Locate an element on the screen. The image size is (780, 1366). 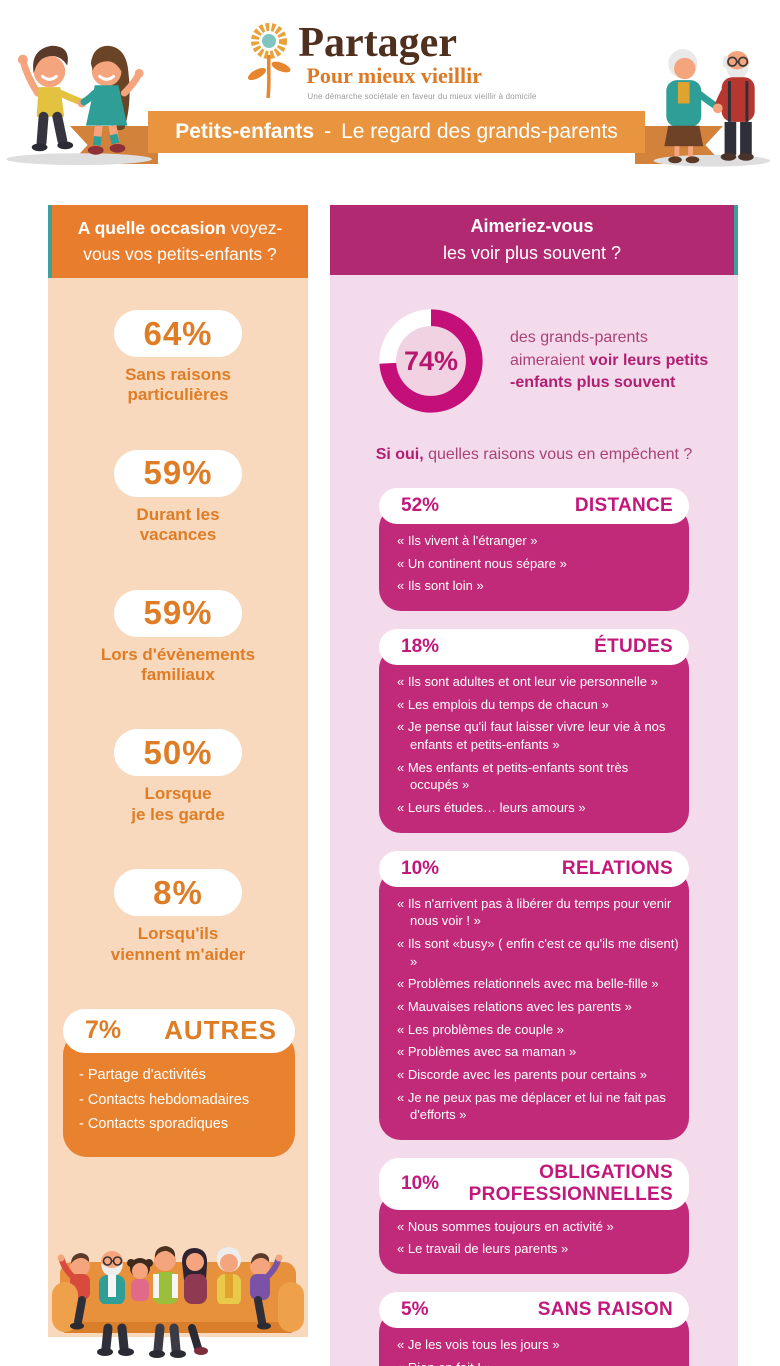
donut-chart-icon is located at coordinates (431, 361).